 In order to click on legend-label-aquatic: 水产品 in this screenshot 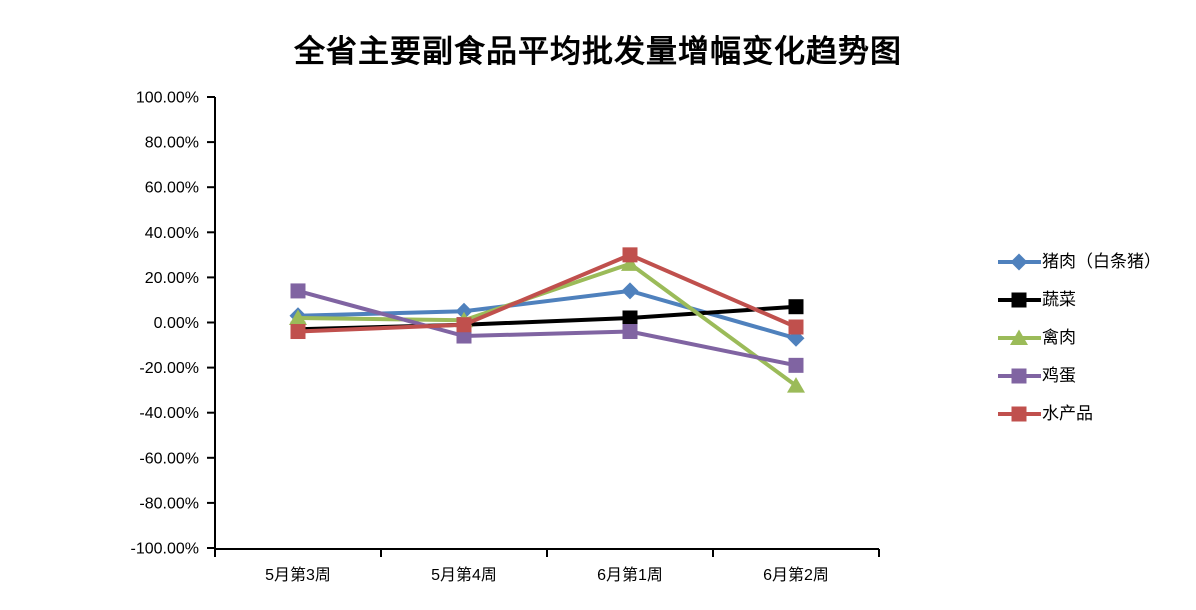, I will do `click(1067, 413)`.